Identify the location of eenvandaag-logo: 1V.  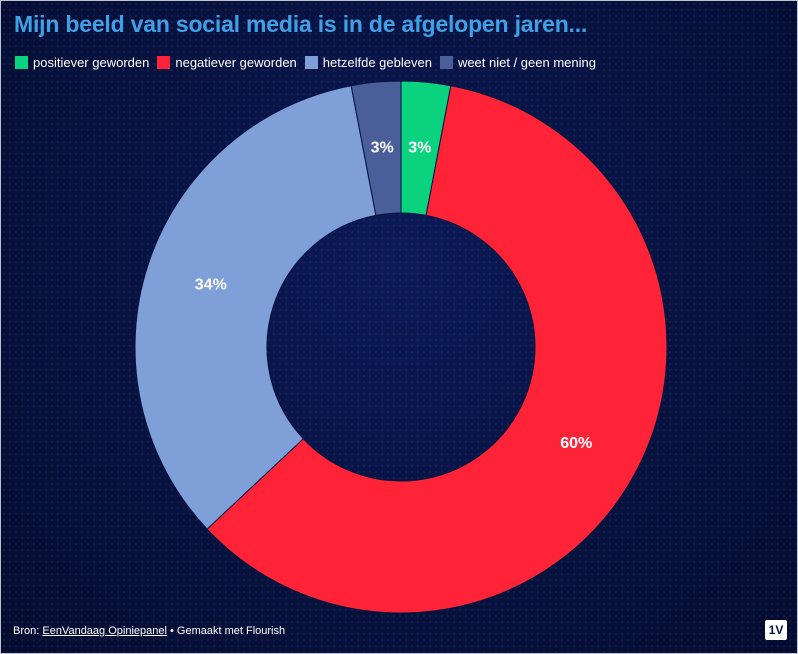
(776, 630).